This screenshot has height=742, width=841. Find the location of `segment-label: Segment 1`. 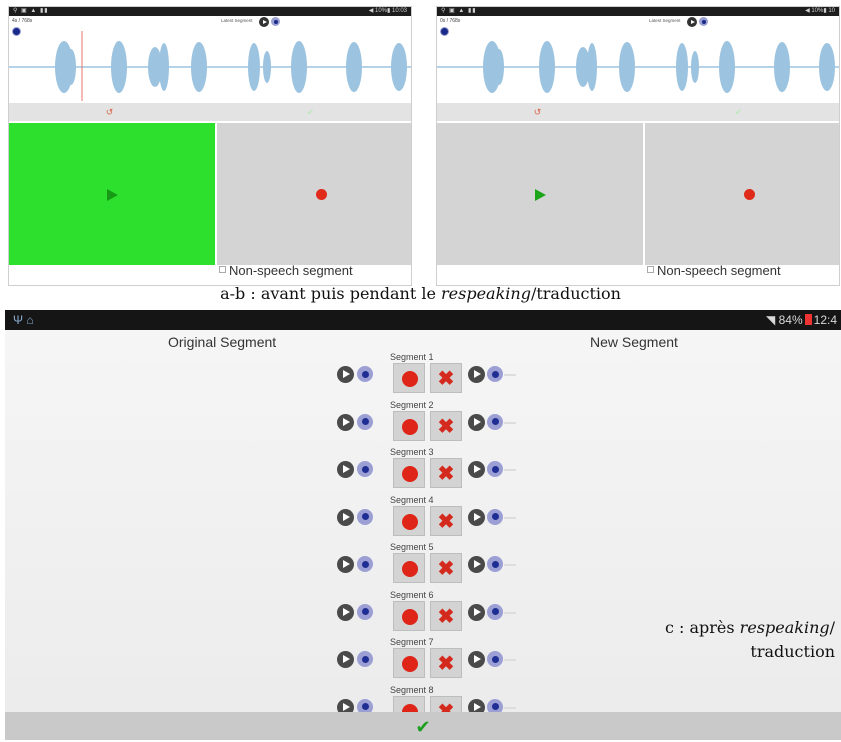

segment-label: Segment 1 is located at coordinates (412, 357).